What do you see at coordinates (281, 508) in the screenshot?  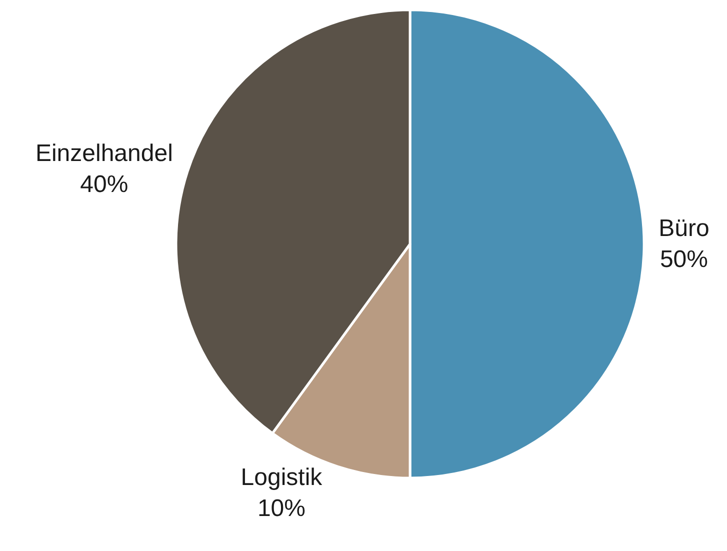 I see `data-label: 10%` at bounding box center [281, 508].